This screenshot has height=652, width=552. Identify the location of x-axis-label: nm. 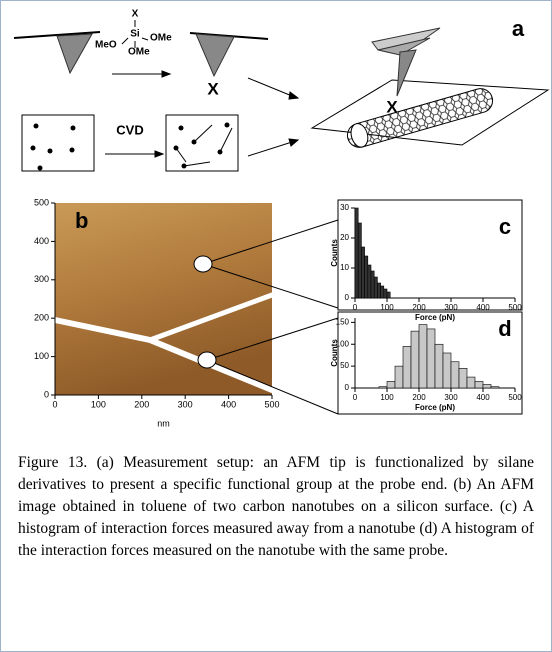
(163, 423).